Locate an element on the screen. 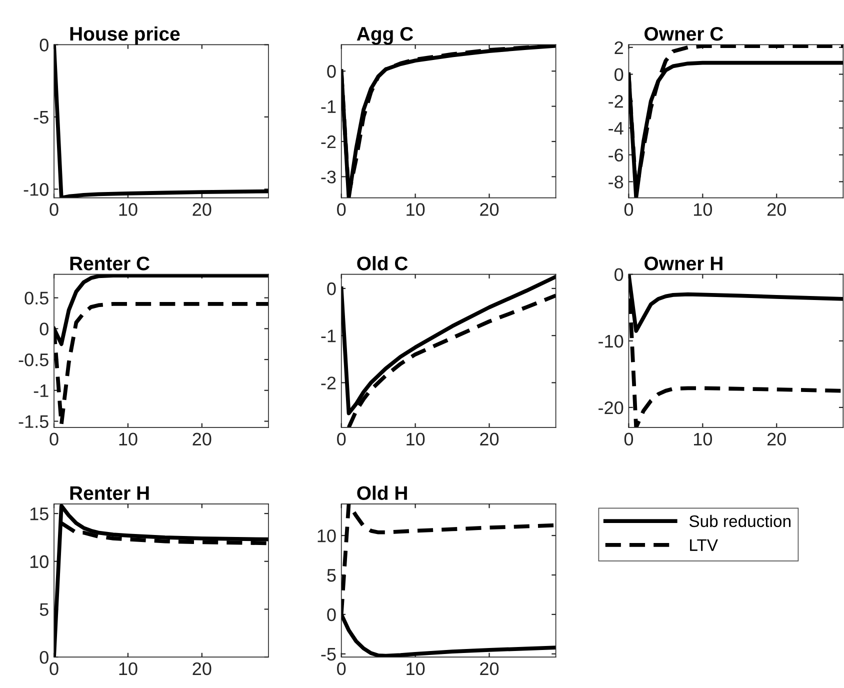  y-tick-label: 15 is located at coordinates (39, 514).